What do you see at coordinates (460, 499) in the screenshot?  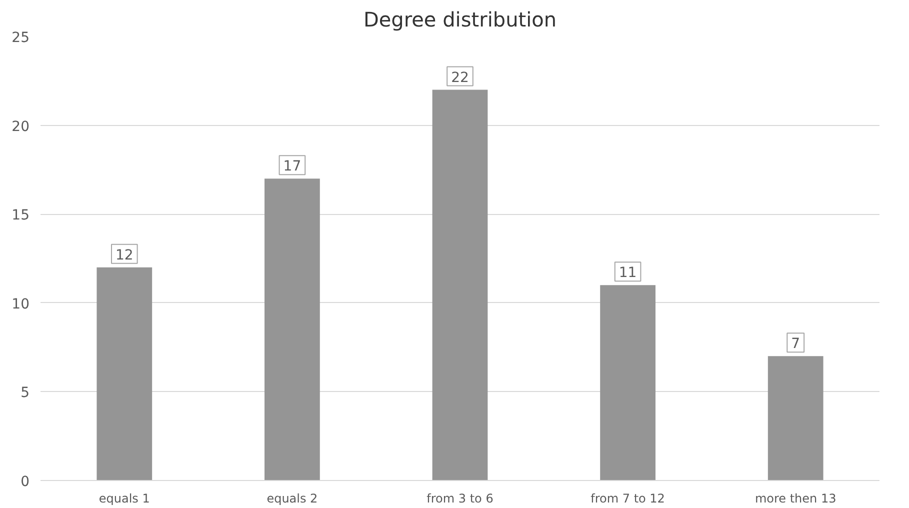 I see `x-tick-label: from 3 to 6` at bounding box center [460, 499].